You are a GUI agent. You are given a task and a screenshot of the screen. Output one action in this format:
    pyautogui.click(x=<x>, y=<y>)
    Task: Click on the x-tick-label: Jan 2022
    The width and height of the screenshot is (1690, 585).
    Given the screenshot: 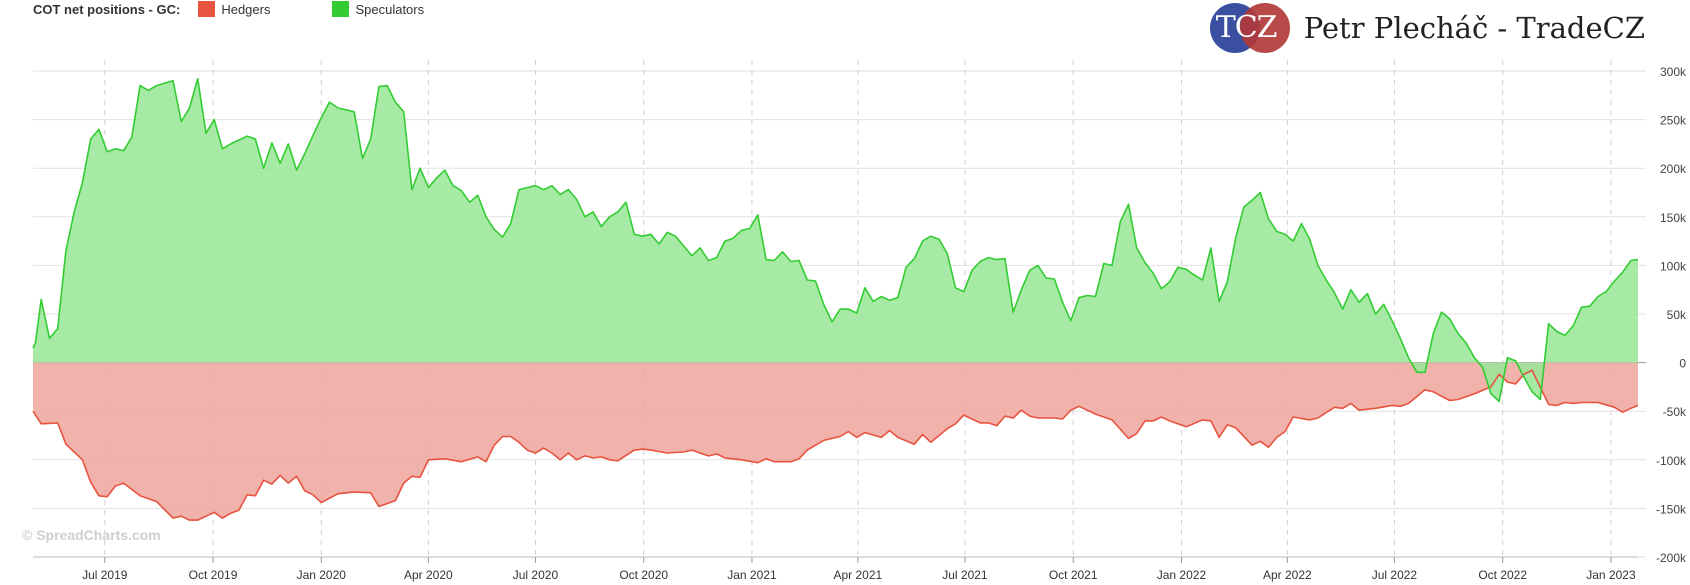 What is the action you would take?
    pyautogui.click(x=1182, y=575)
    